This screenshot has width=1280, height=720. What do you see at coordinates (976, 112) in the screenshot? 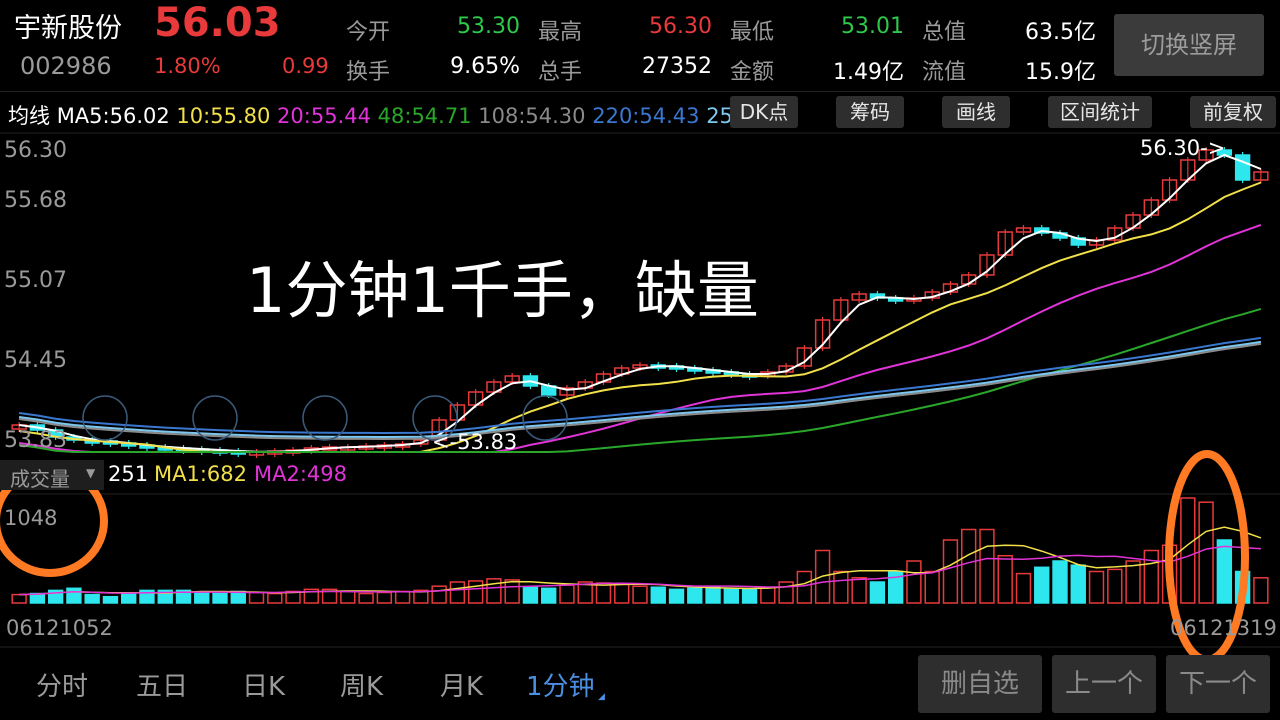
I see `draw-line-button: 画线` at bounding box center [976, 112].